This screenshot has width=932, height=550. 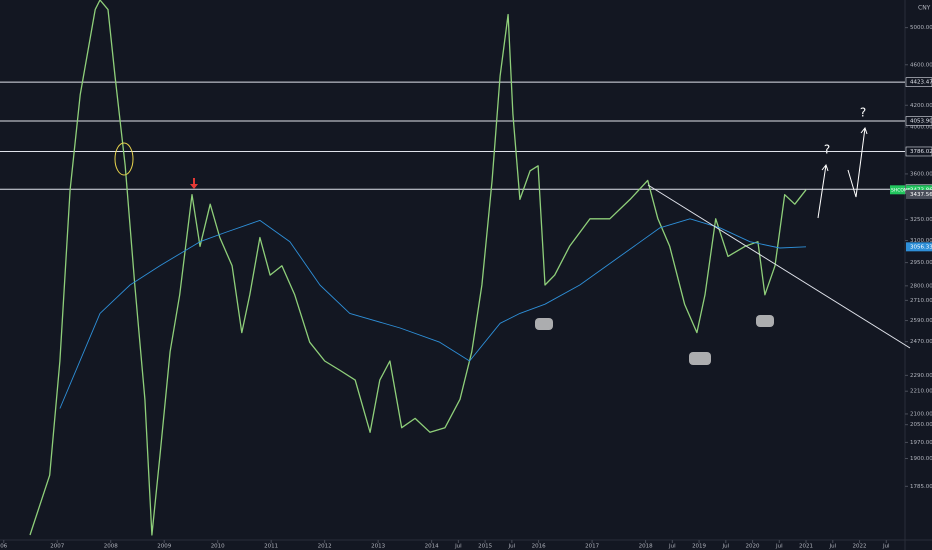 I want to click on y-tick-label: 2800.000, so click(x=921, y=286).